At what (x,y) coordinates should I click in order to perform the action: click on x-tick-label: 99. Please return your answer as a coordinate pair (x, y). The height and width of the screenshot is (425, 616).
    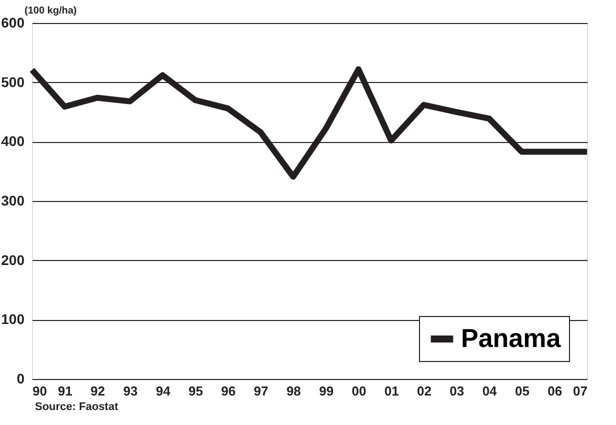
    Looking at the image, I should click on (326, 391).